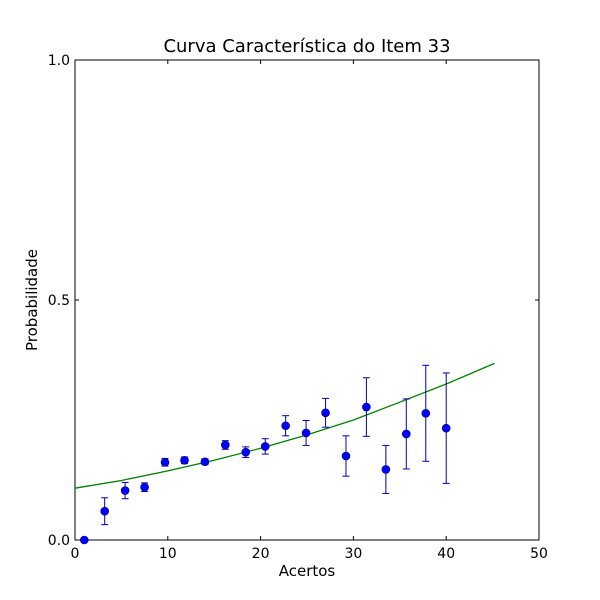 The image size is (600, 600). Describe the element at coordinates (307, 571) in the screenshot. I see `x-axis-label: Acertos` at that location.